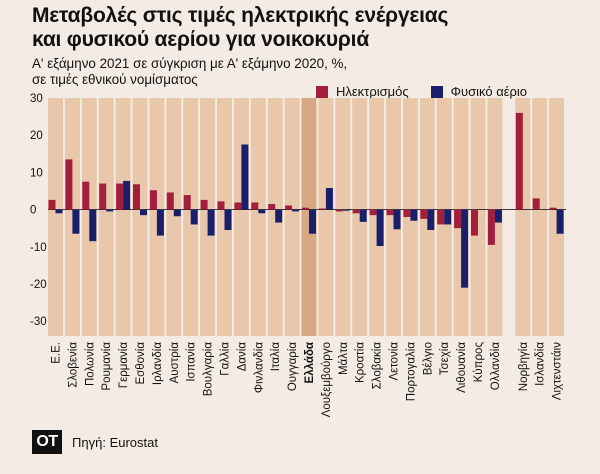  What do you see at coordinates (115, 79) in the screenshot?
I see `subtitle-line-2: σε τιμές εθνικού νομίσματος` at bounding box center [115, 79].